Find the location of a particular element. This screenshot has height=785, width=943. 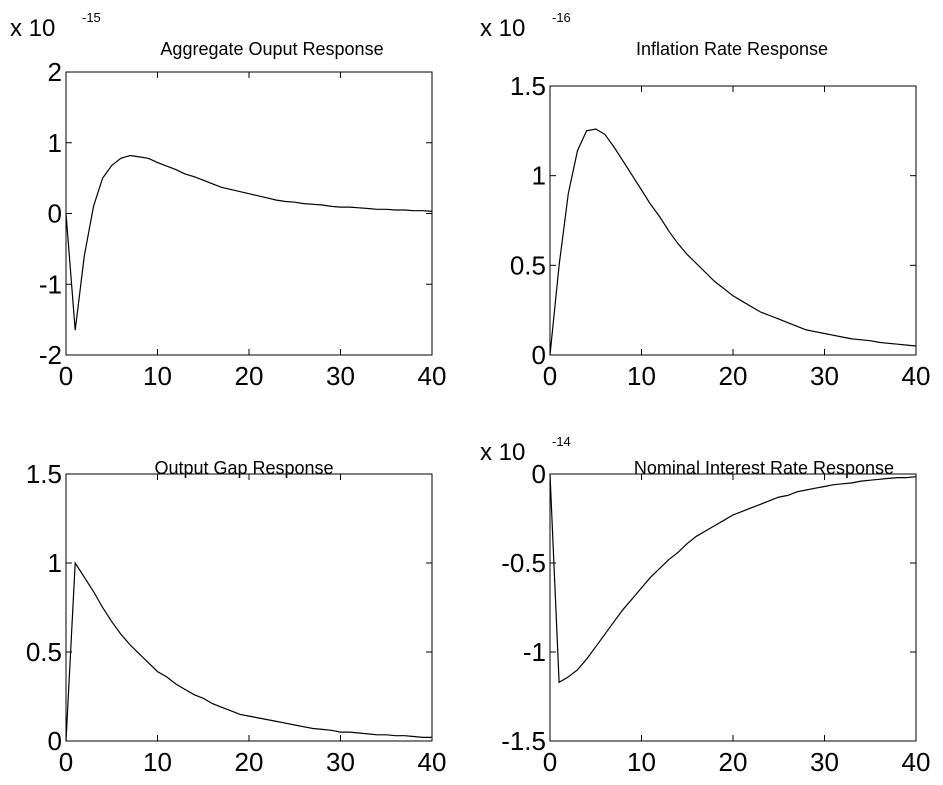

panel-3-x-tick-labels: 0 10 20 30 40 is located at coordinates (737, 762).